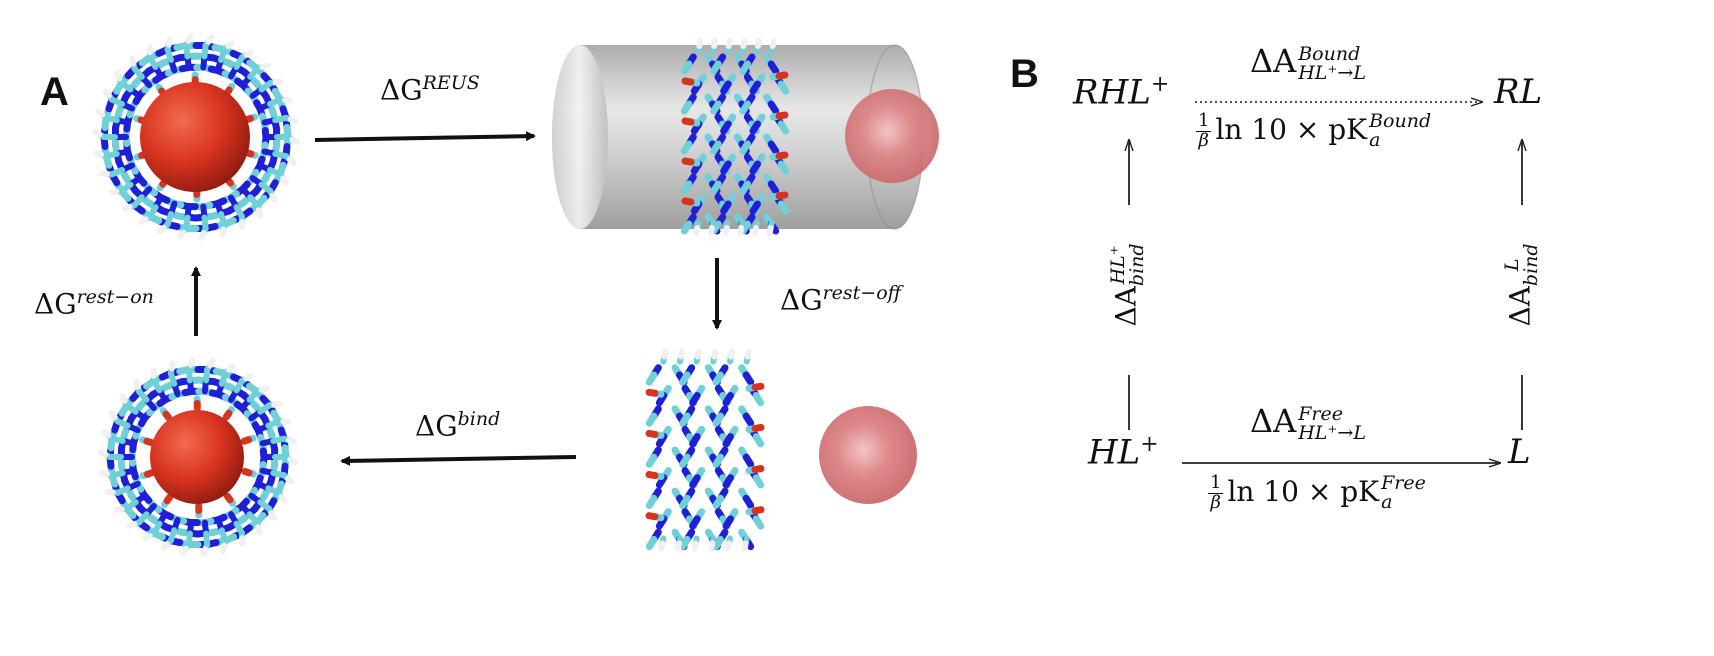 This screenshot has height=656, width=1714. Describe the element at coordinates (1387, 502) in the screenshot. I see `label-free-pka-down: a` at that location.